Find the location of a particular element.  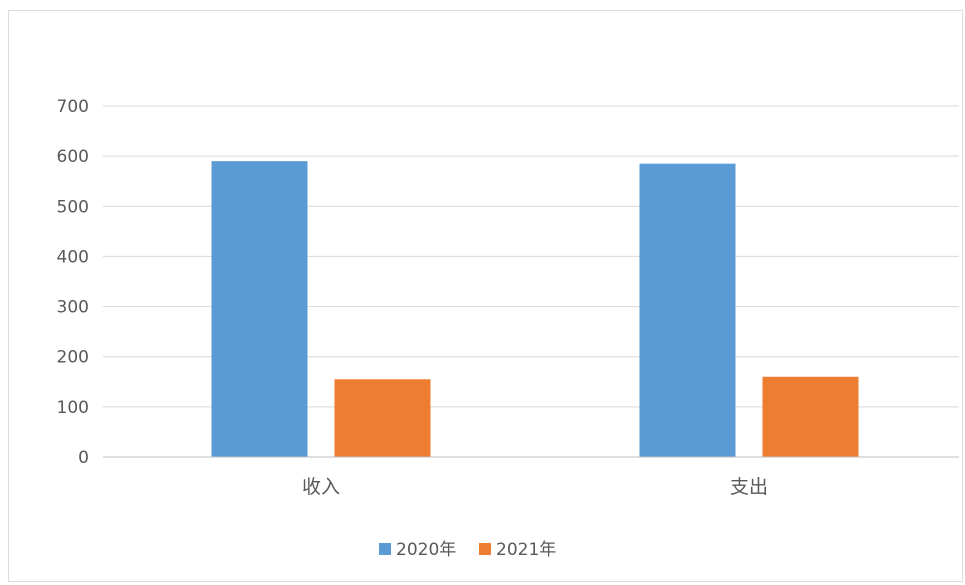

legend: 2020年 2021年 is located at coordinates (467, 550).